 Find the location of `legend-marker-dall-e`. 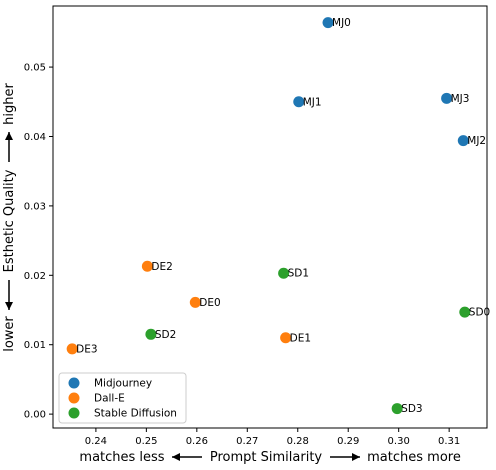

legend-marker-dall-e is located at coordinates (74, 398).